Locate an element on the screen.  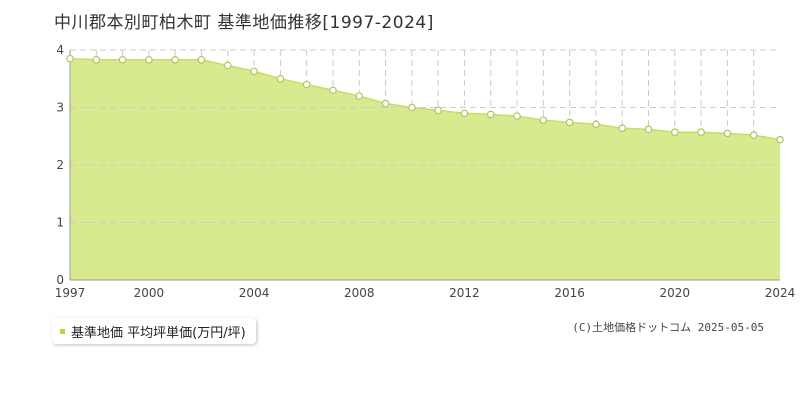
y-tick-label: 0 is located at coordinates (60, 280).